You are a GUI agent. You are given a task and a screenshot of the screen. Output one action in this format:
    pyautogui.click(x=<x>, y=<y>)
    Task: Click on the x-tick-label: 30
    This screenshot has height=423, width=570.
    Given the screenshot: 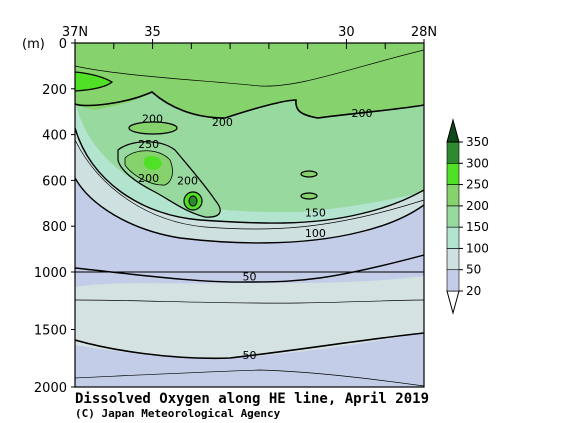 What is the action you would take?
    pyautogui.click(x=346, y=32)
    